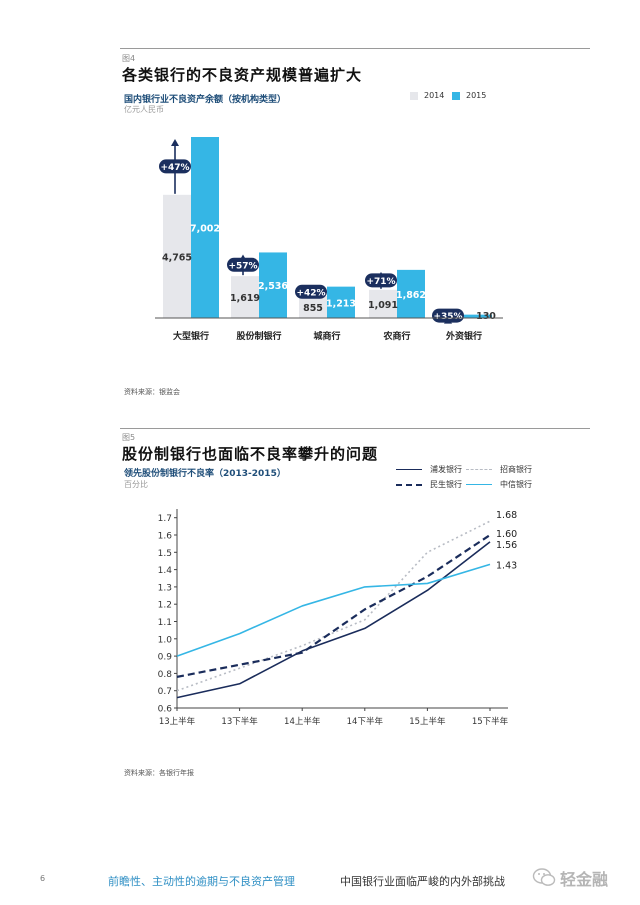 Image resolution: width=640 pixels, height=905 pixels. Describe the element at coordinates (239, 721) in the screenshot. I see `x-tick-label-1: 13下半年` at that location.